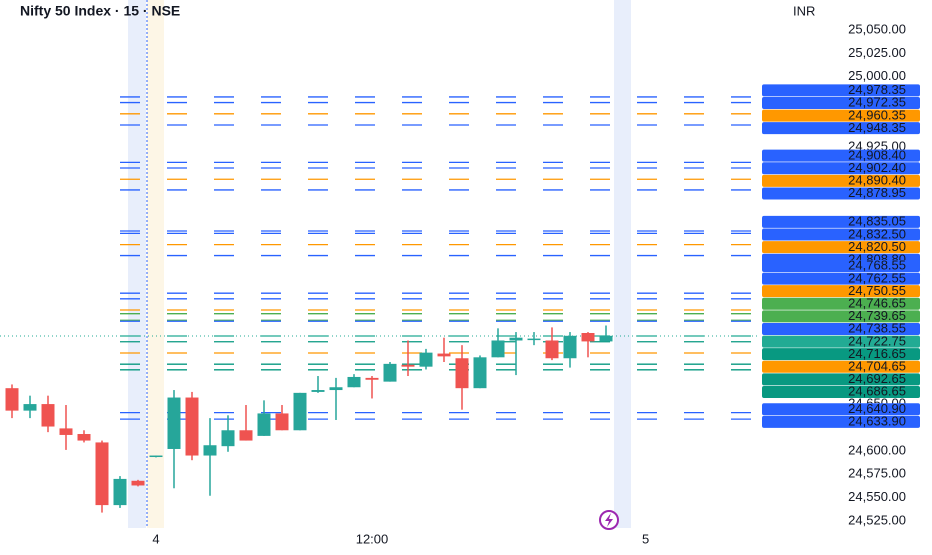 The width and height of the screenshot is (932, 555). I want to click on price-label: 24,948.35, so click(877, 127).